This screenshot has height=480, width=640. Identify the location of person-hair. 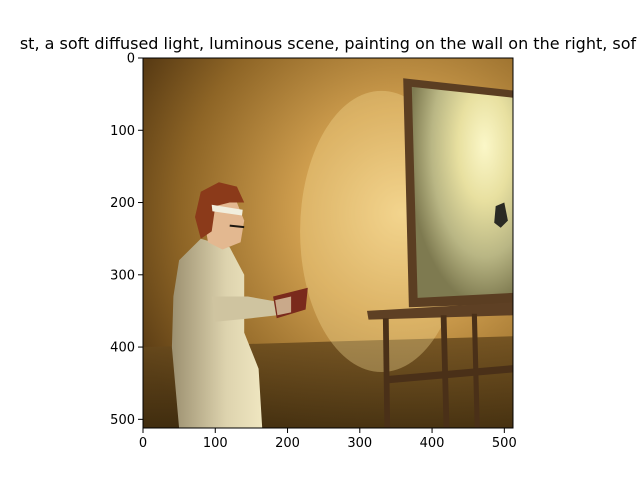
(220, 210).